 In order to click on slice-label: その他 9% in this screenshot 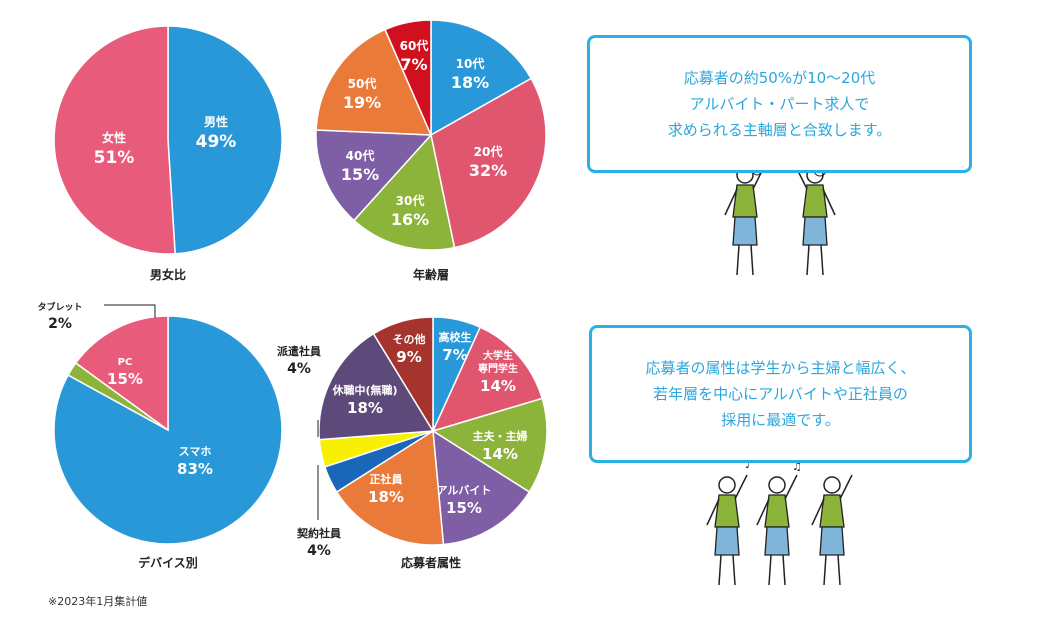, I will do `click(409, 349)`.